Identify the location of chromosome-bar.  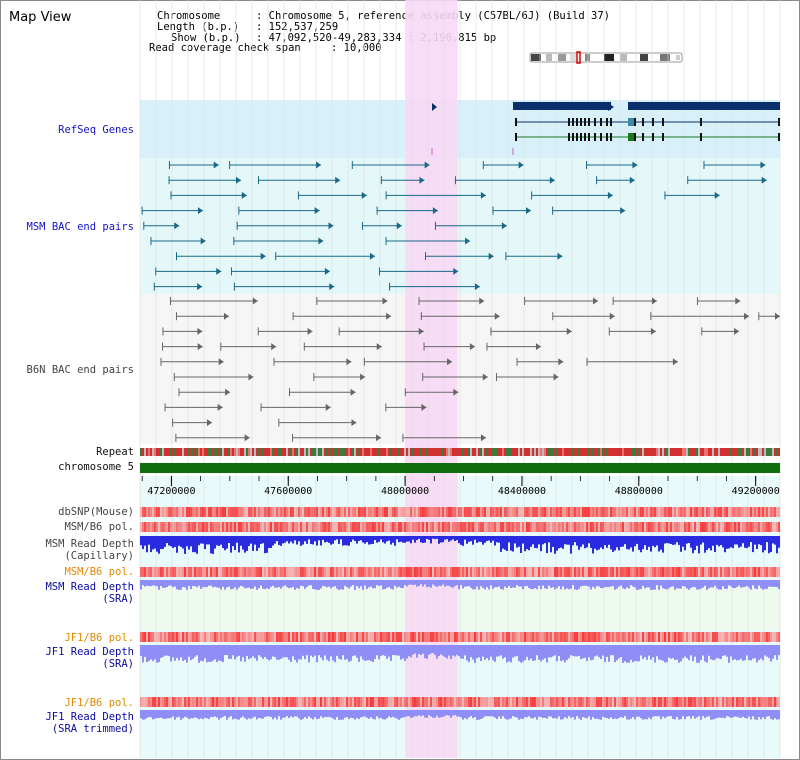
(460, 468).